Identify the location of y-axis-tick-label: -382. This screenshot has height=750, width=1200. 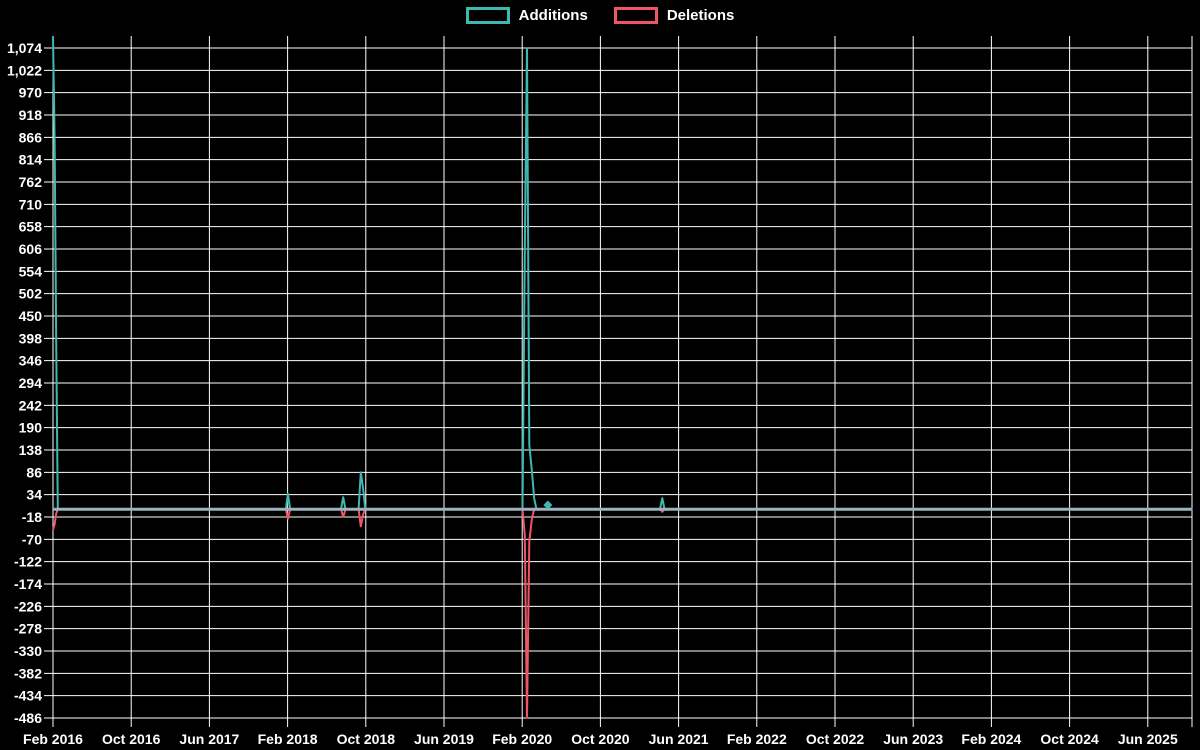
(28, 673).